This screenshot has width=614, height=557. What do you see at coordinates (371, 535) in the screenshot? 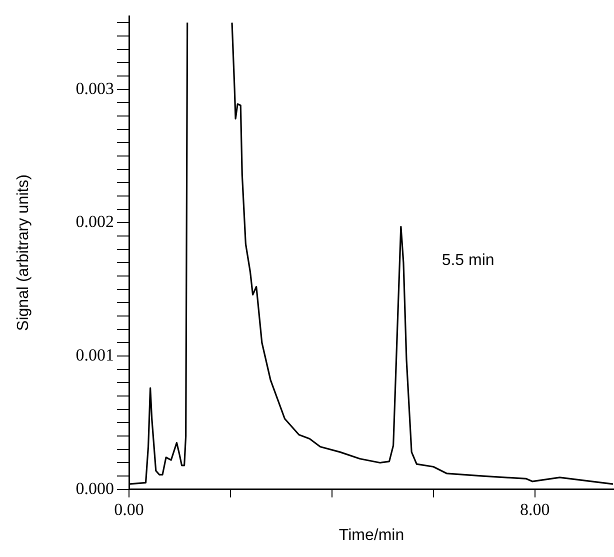
I see `x-axis-title: Time/min` at bounding box center [371, 535].